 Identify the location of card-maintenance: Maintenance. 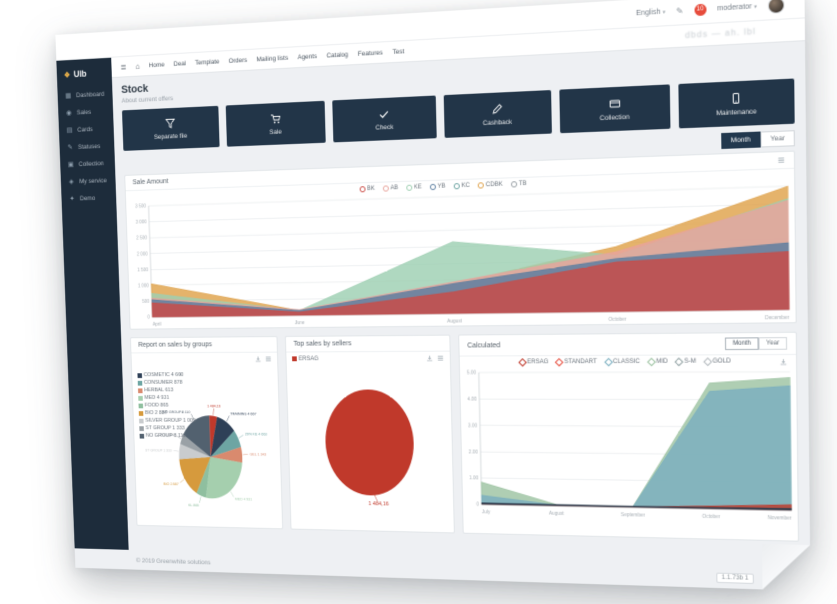
(737, 103).